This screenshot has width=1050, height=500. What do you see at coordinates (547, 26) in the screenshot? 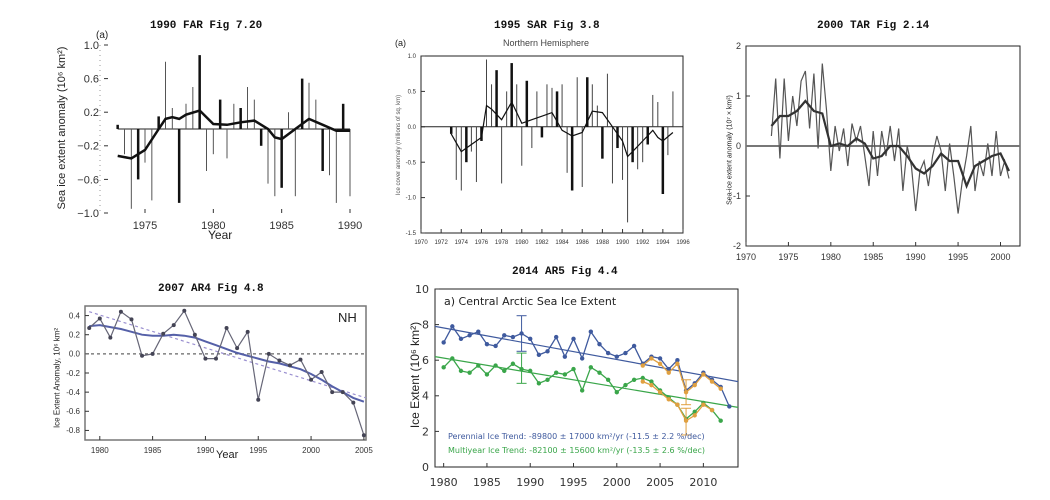
I see `chart2-title: 1995 SAR Fig 3.8` at bounding box center [547, 26].